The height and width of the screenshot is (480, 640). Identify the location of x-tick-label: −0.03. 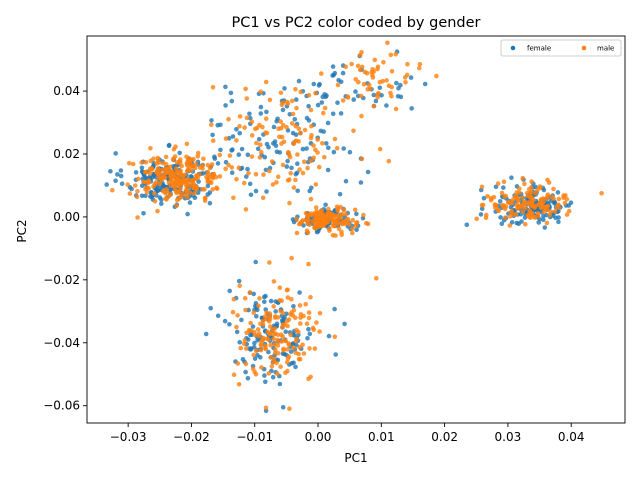
(128, 437).